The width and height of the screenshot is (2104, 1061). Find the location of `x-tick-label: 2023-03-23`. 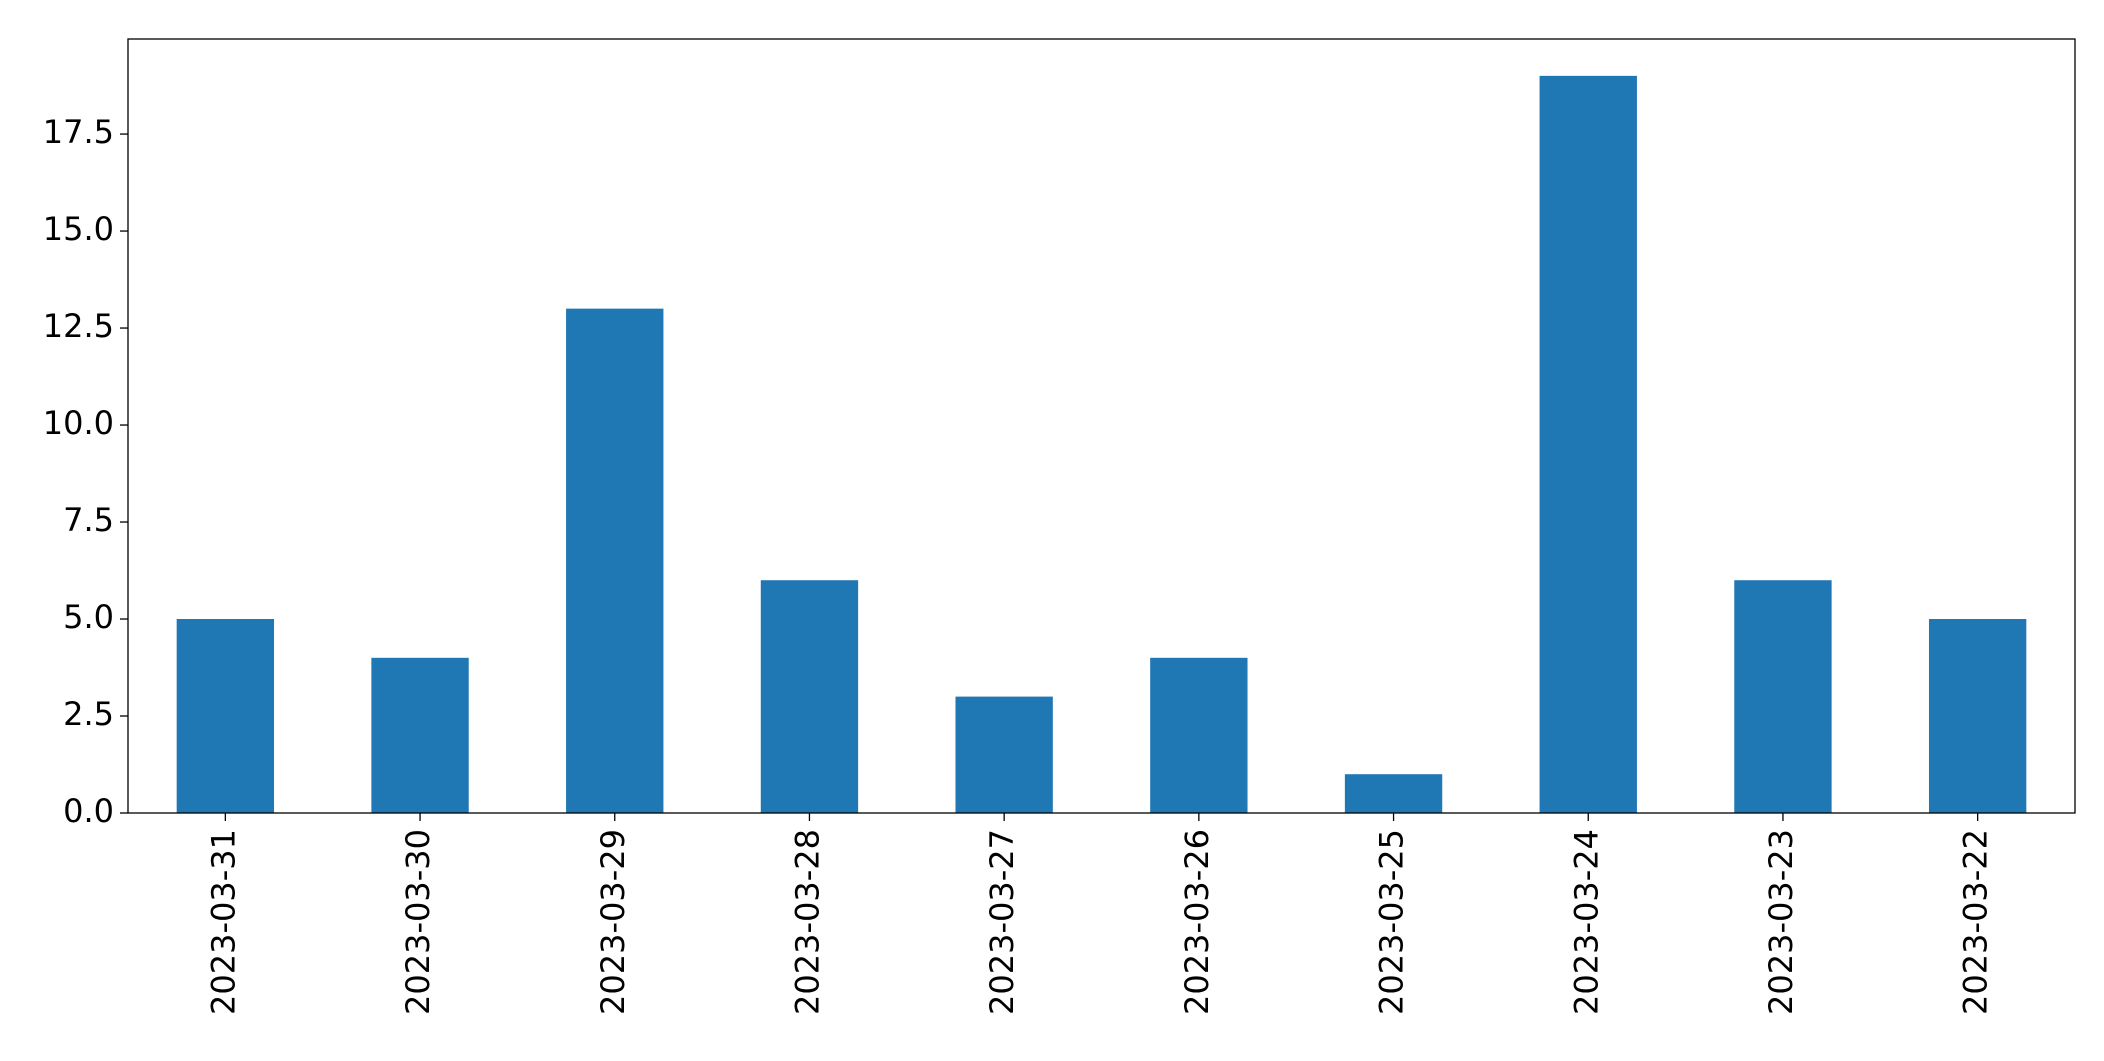

x-tick-label: 2023-03-23 is located at coordinates (1781, 922).